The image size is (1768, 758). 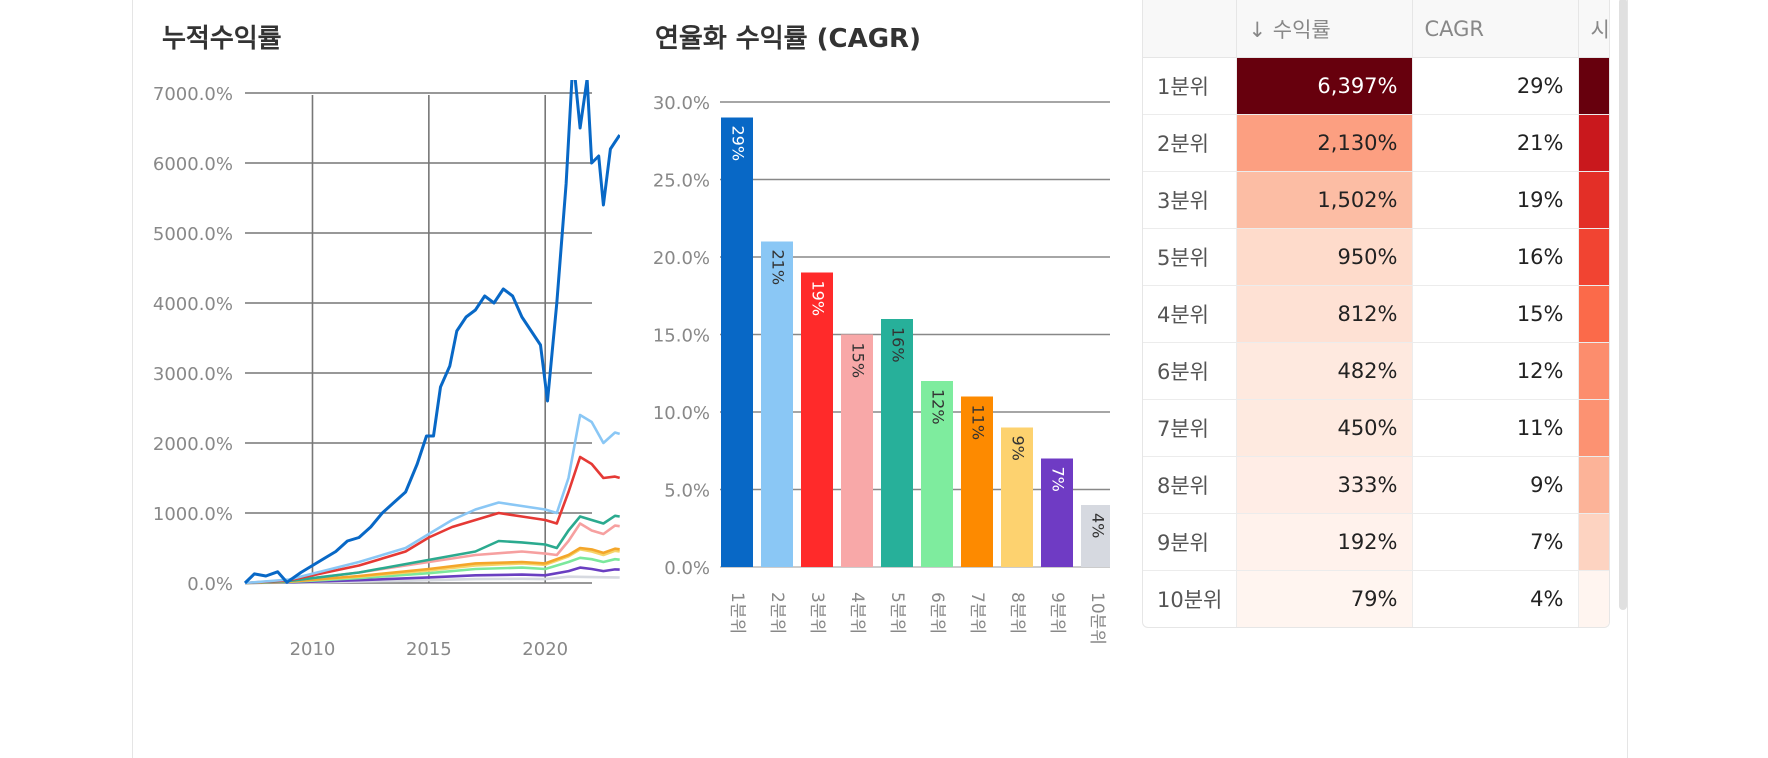 What do you see at coordinates (1324, 257) in the screenshot?
I see `row-return: 950%` at bounding box center [1324, 257].